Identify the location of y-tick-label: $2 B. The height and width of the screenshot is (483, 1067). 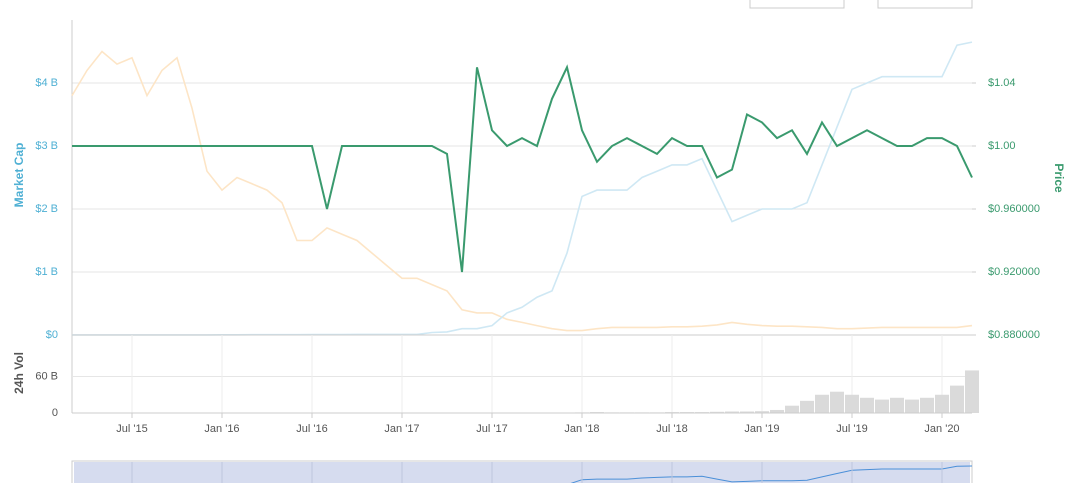
(46, 209).